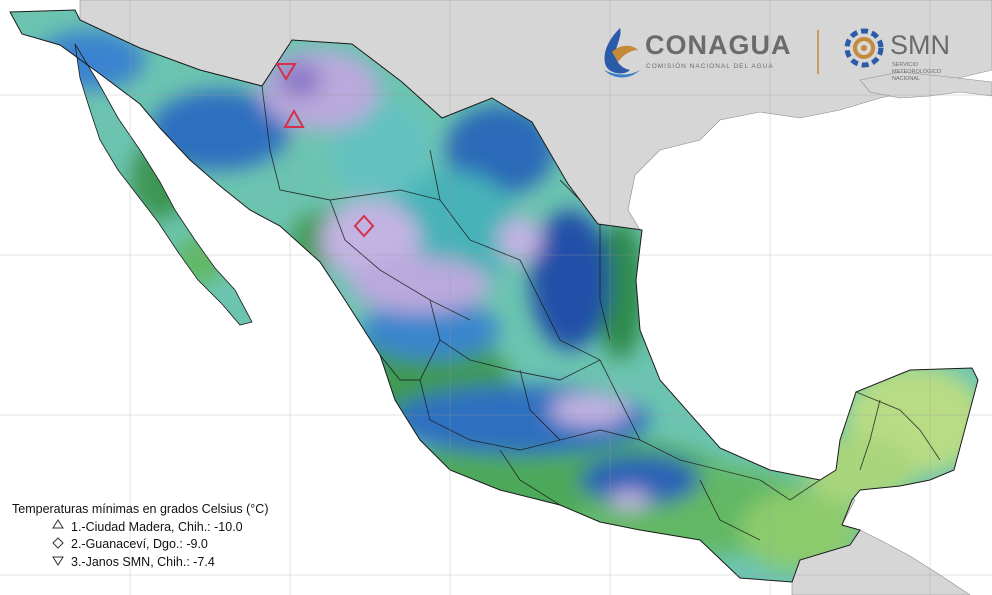  Describe the element at coordinates (718, 45) in the screenshot. I see `conagua-name: CONAGUA` at that location.